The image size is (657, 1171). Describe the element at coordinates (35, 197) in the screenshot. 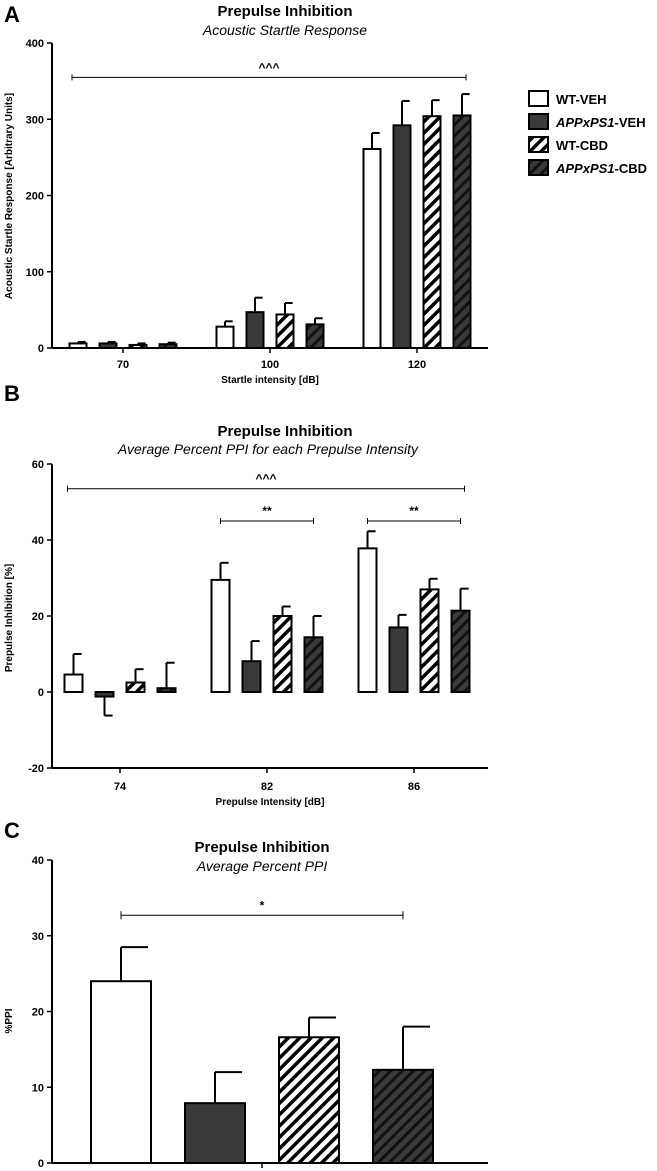

I see `y-tick-label: 200` at that location.